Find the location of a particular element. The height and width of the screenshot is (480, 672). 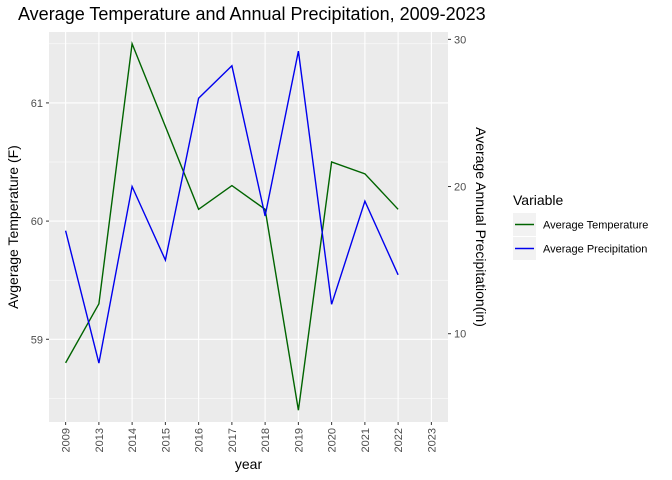

y-left-tick-label: 60 is located at coordinates (37, 222).